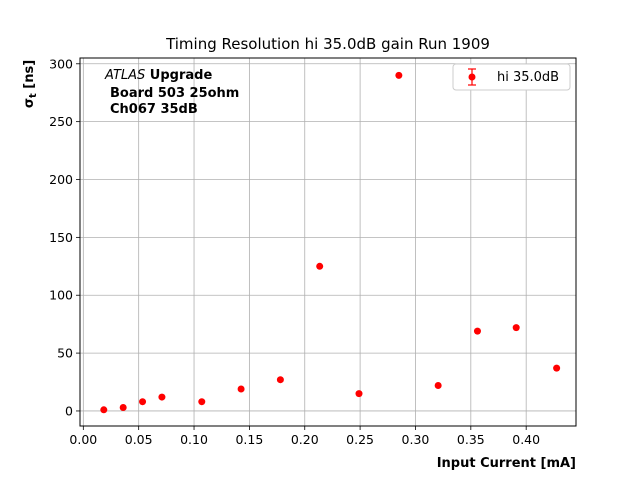 This screenshot has width=640, height=480. I want to click on y-axis-label-unit: [ns], so click(29, 76).